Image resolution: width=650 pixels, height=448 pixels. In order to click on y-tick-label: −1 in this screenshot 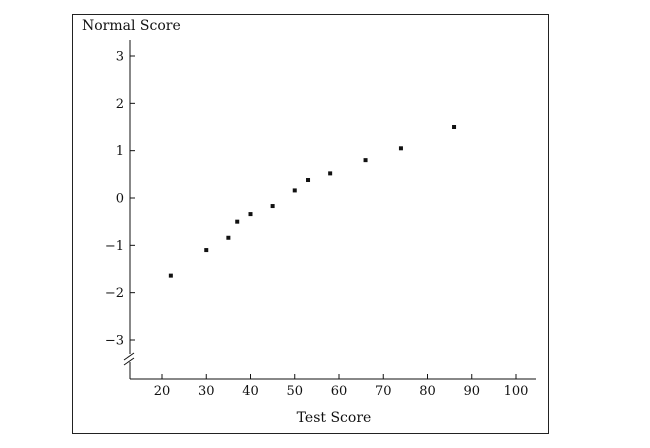, I will do `click(114, 246)`.